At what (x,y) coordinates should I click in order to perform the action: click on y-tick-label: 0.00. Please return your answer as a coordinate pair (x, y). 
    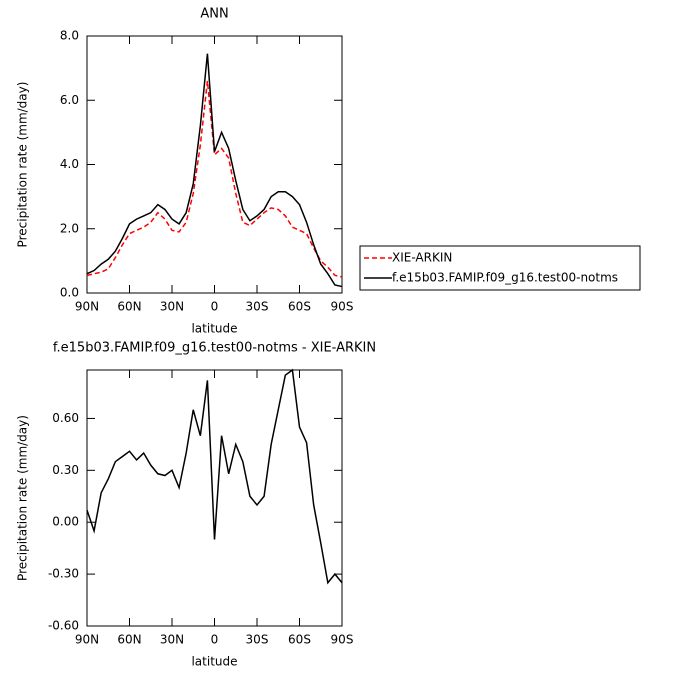
    Looking at the image, I should click on (65, 522).